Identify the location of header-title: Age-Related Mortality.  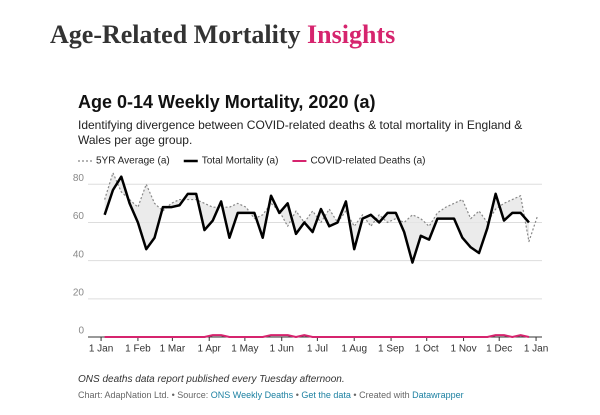
(175, 34).